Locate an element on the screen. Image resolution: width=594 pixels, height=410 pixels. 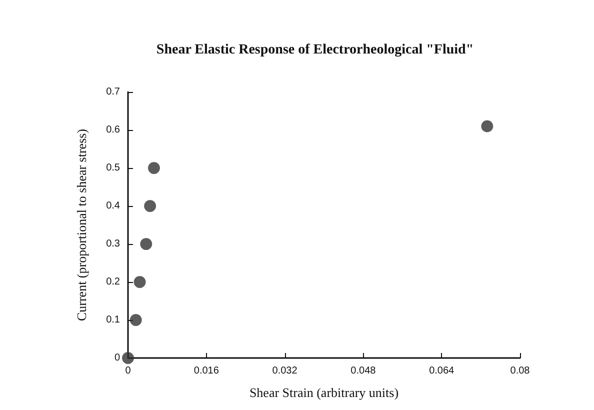
y-tick-label: 0.3 is located at coordinates (113, 244).